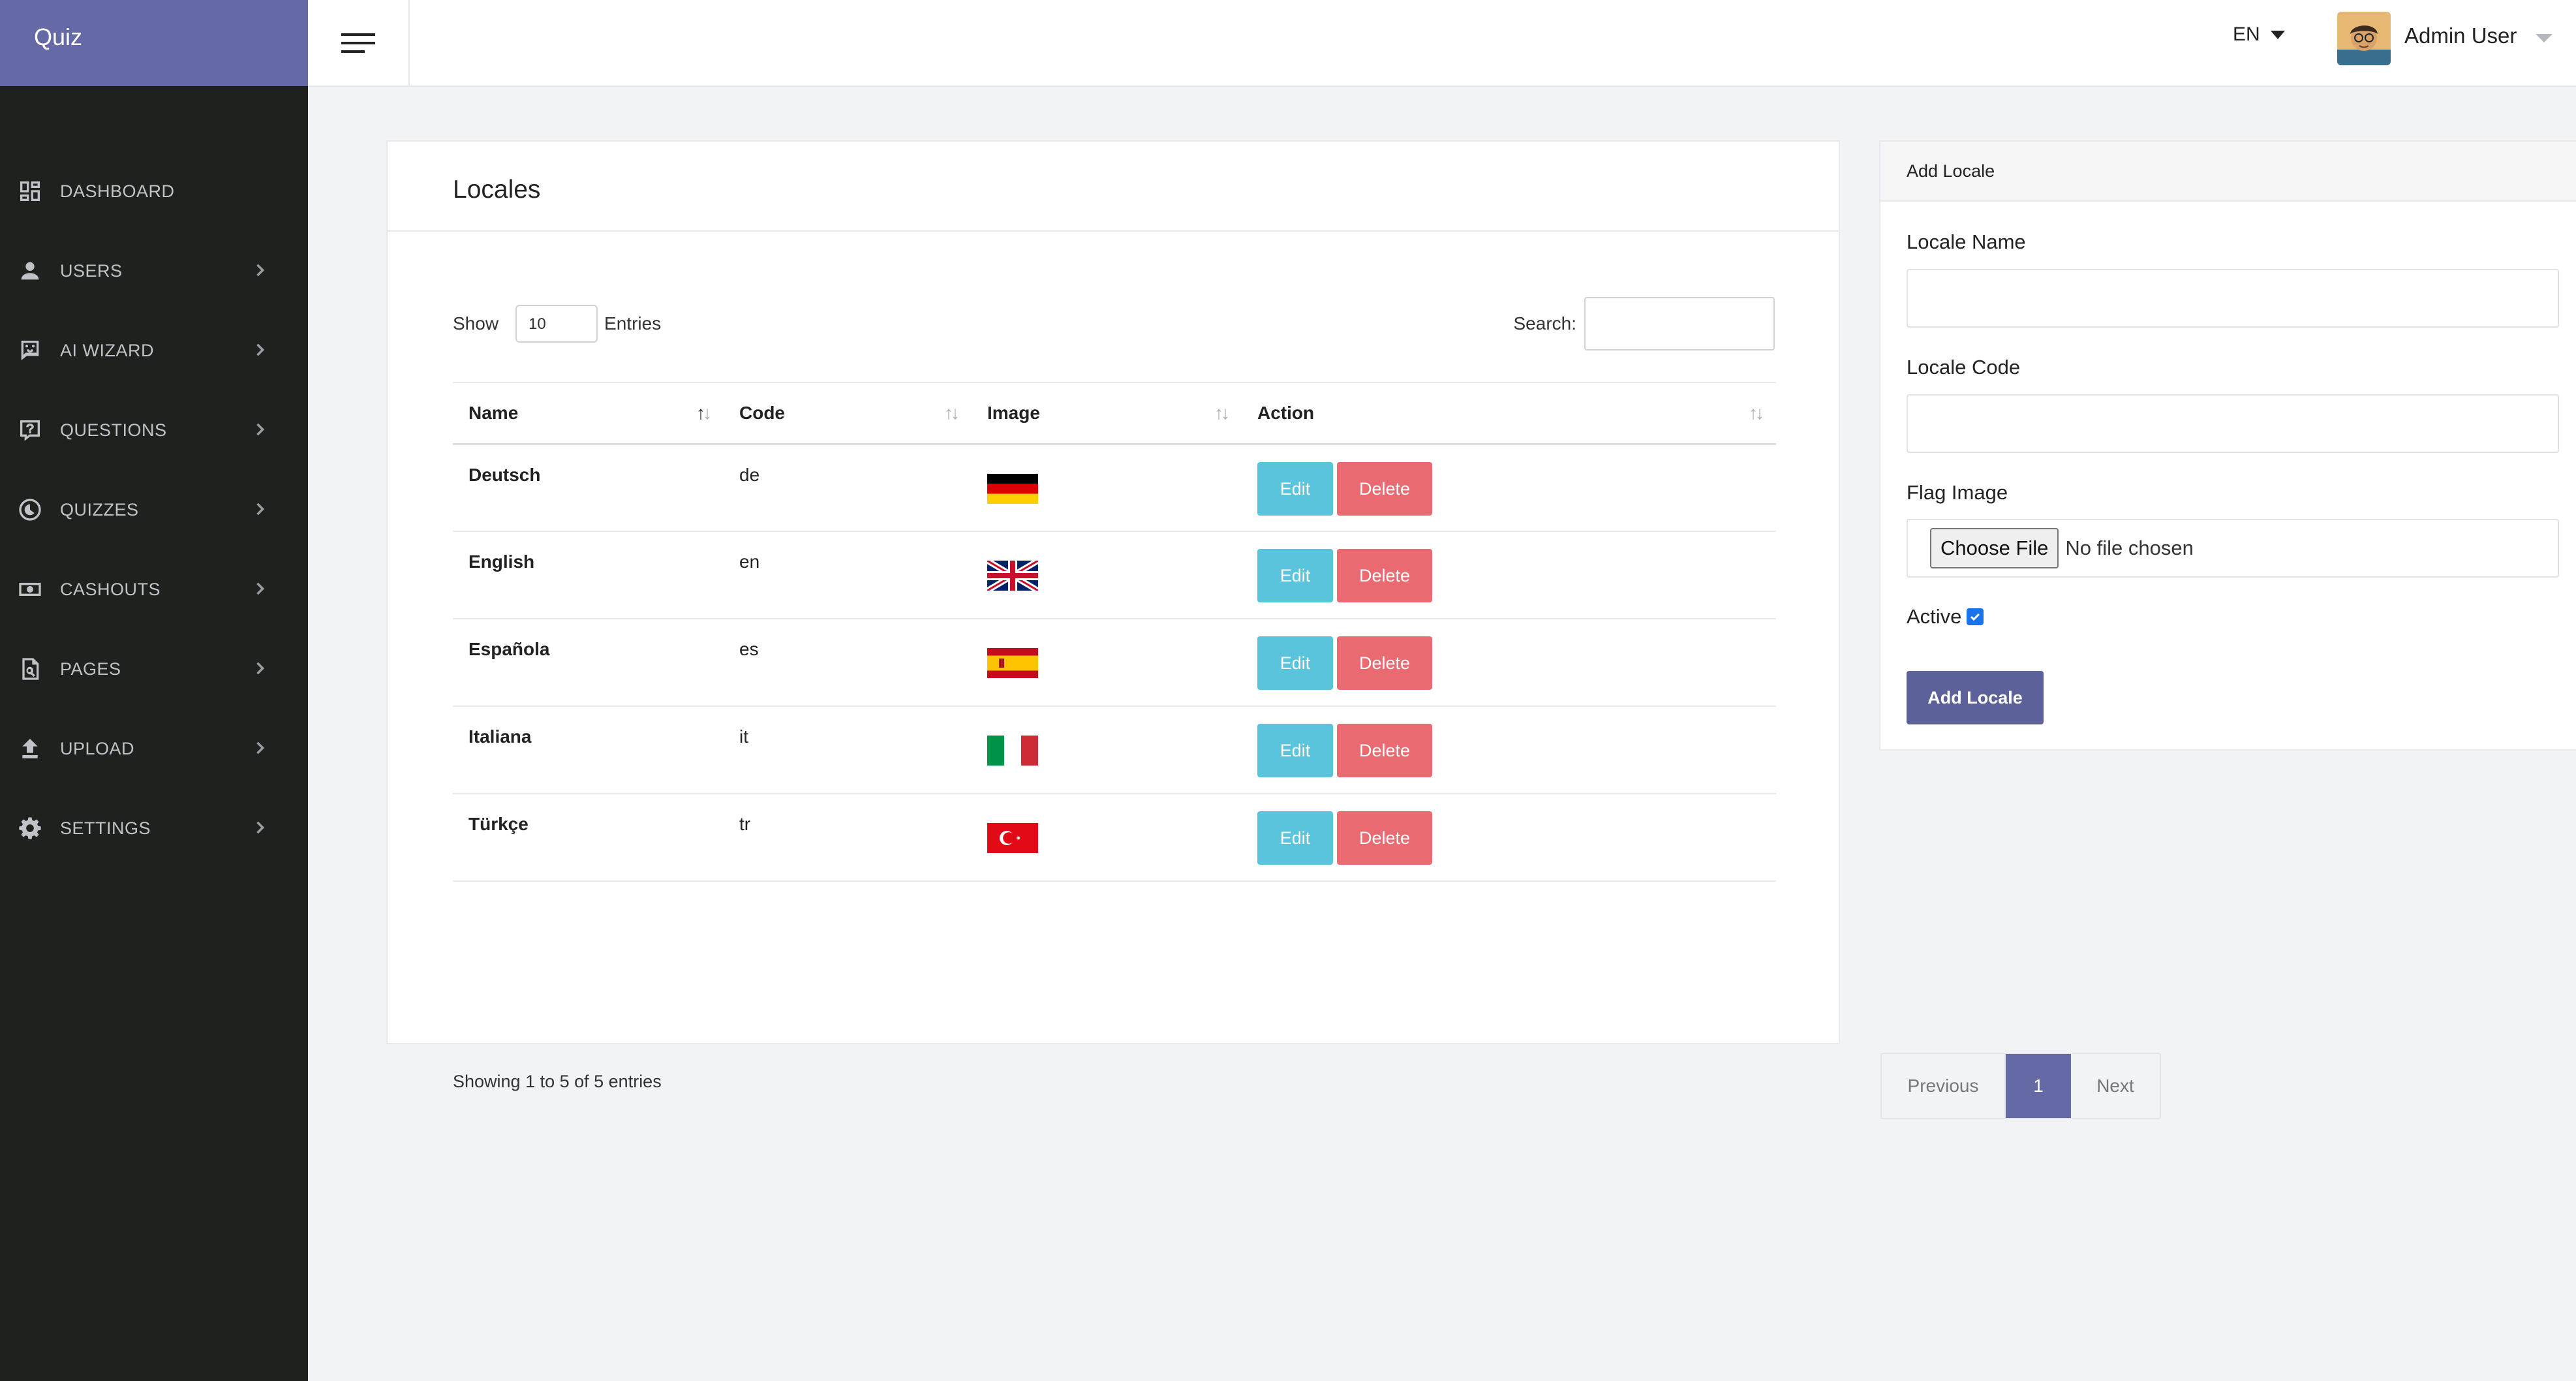  Describe the element at coordinates (588, 413) in the screenshot. I see `column-header-name: Name ↑↓` at that location.